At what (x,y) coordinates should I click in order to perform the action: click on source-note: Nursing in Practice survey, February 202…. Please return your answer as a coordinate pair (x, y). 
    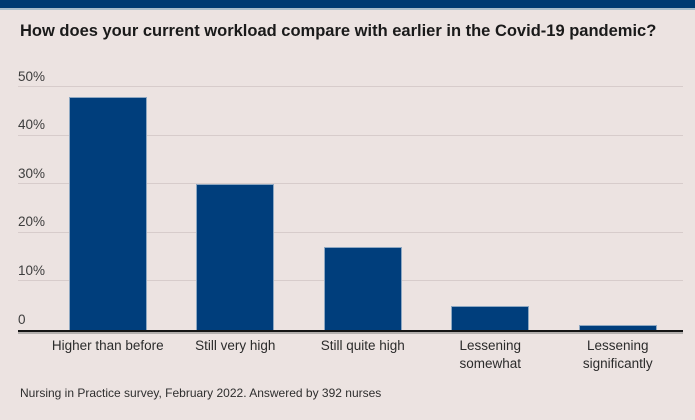
    Looking at the image, I should click on (201, 393).